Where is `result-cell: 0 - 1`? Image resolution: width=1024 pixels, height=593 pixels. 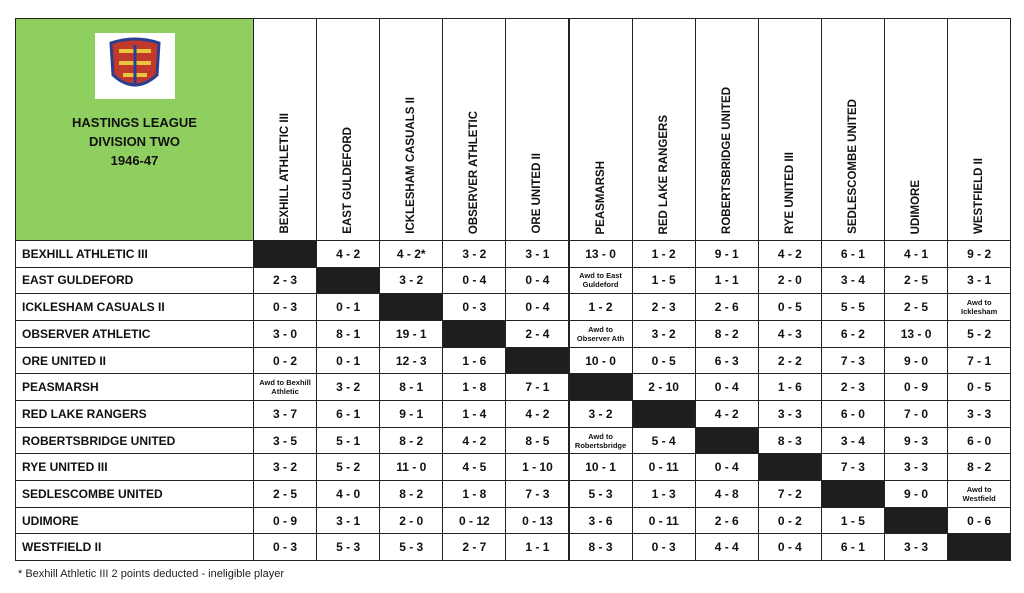 result-cell: 0 - 1 is located at coordinates (348, 307).